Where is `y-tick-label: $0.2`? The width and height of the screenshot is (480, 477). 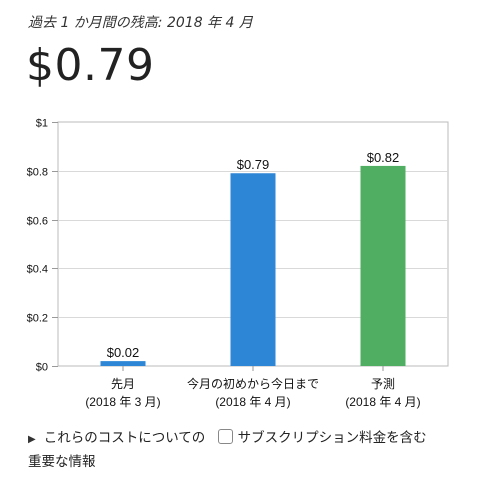 y-tick-label: $0.2 is located at coordinates (37, 319).